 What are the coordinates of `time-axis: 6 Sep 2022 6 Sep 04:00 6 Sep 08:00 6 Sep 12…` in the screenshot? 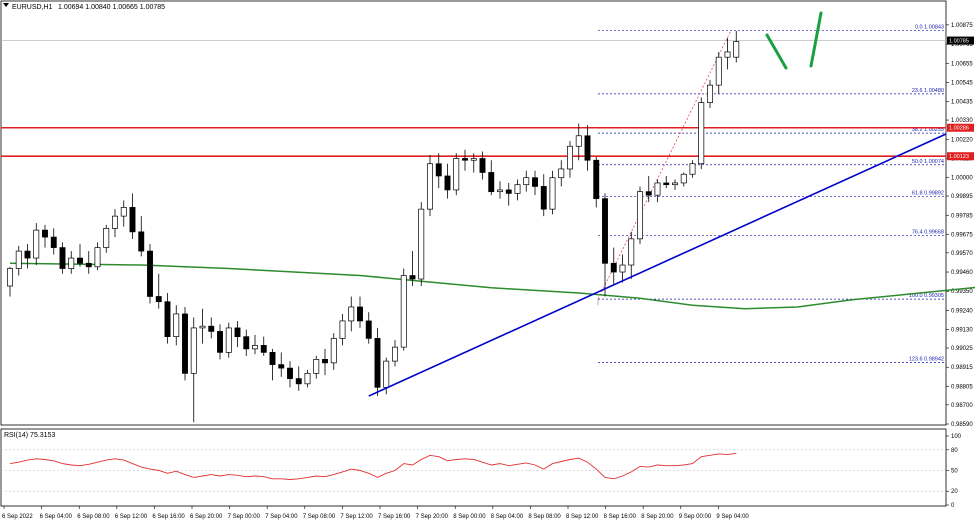 It's located at (375, 513).